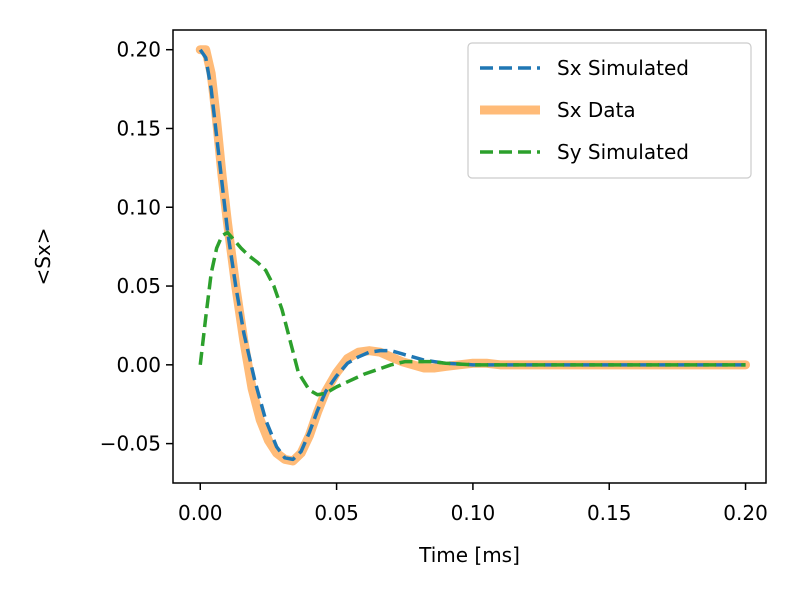 Image resolution: width=800 pixels, height=600 pixels. Describe the element at coordinates (745, 513) in the screenshot. I see `x-tick-label: 0.20` at that location.